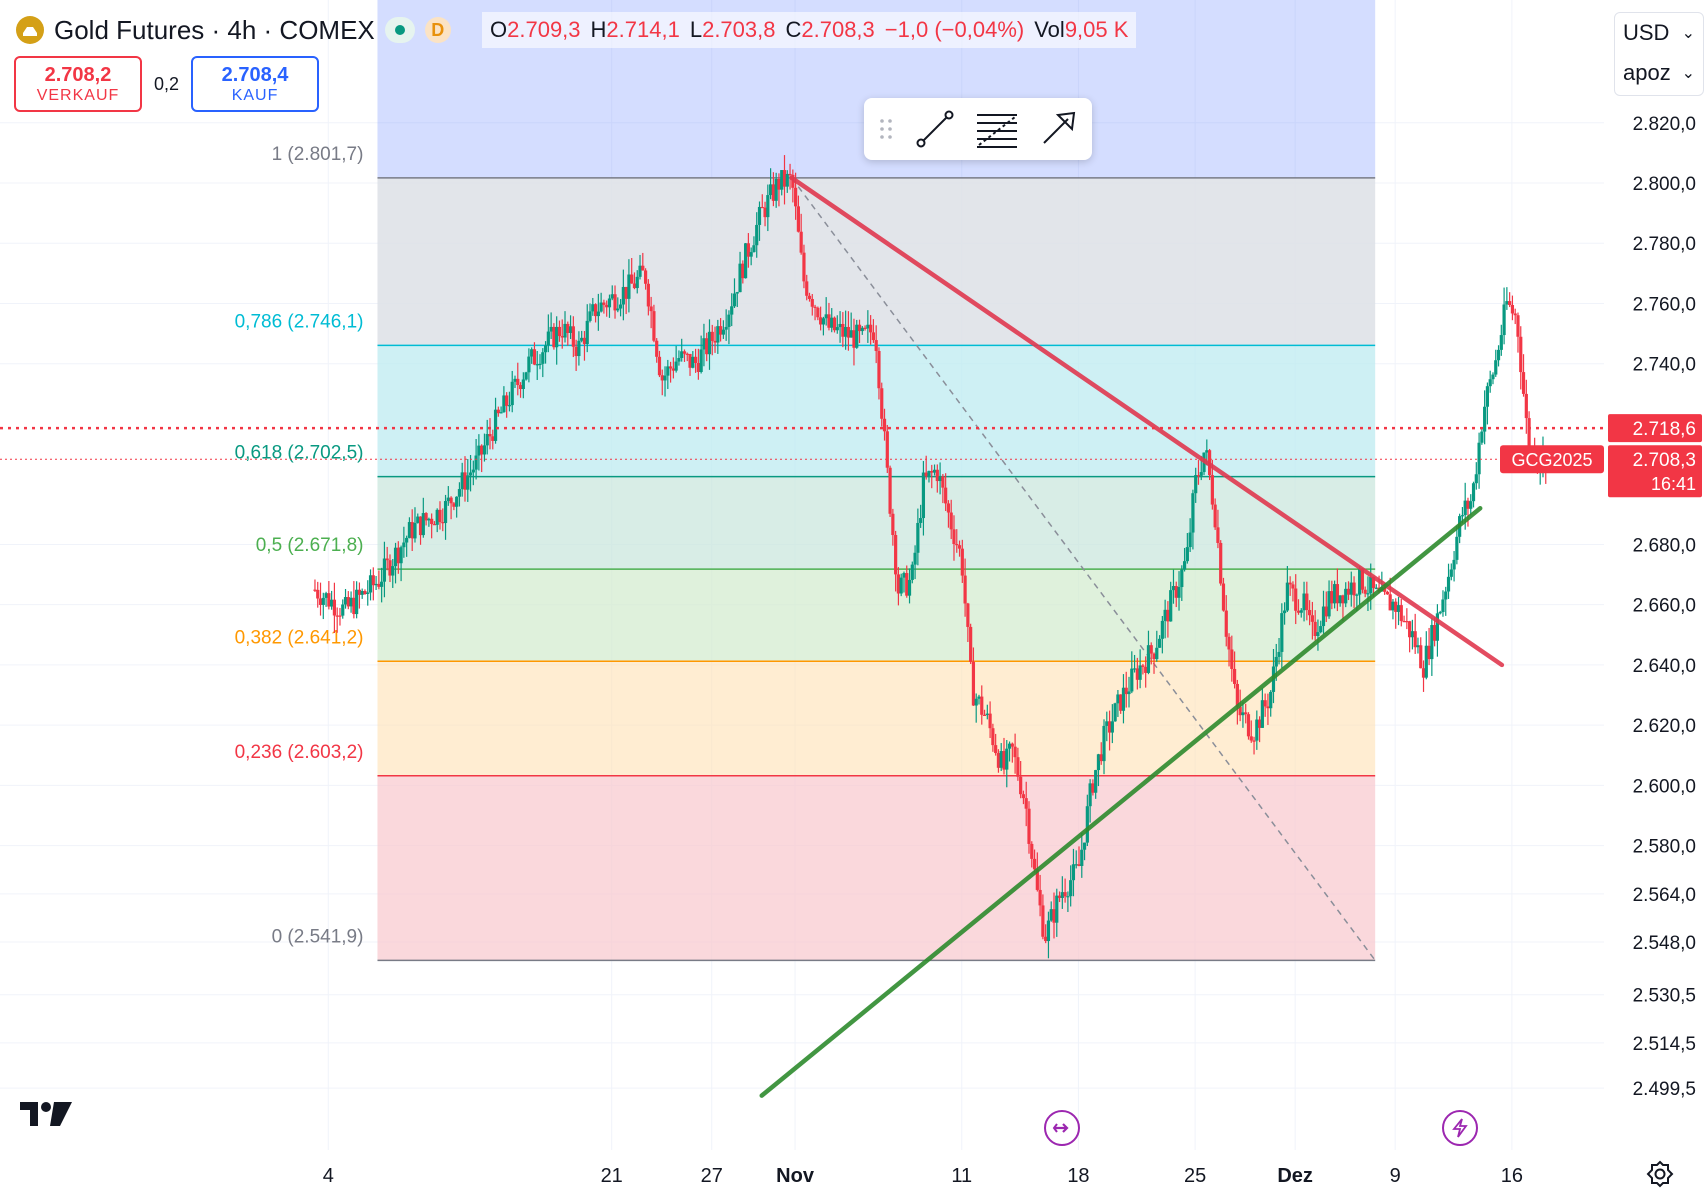  I want to click on symbol-header: Gold Futures · 4h · COMEX D, so click(233, 30).